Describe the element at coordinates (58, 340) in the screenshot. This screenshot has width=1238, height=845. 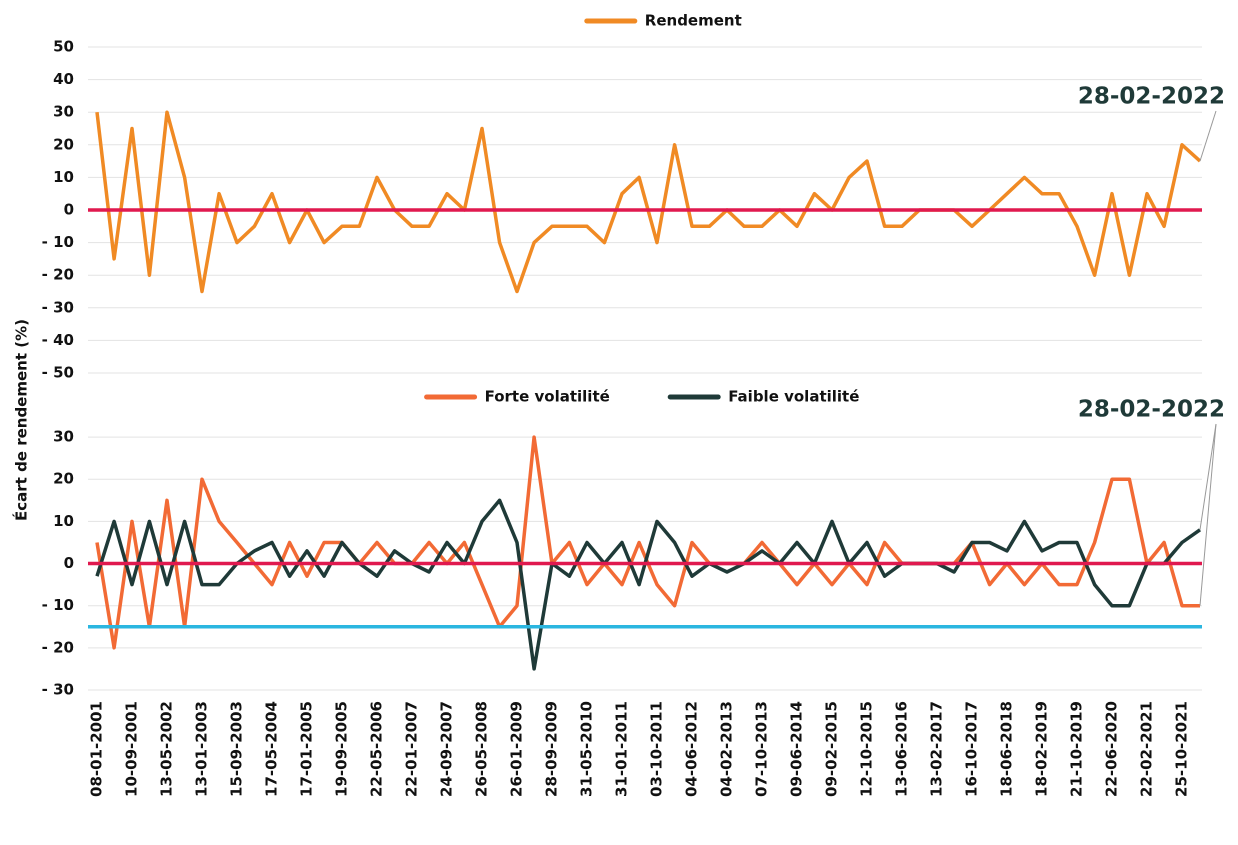
I see `y-tick-label: - 40` at that location.